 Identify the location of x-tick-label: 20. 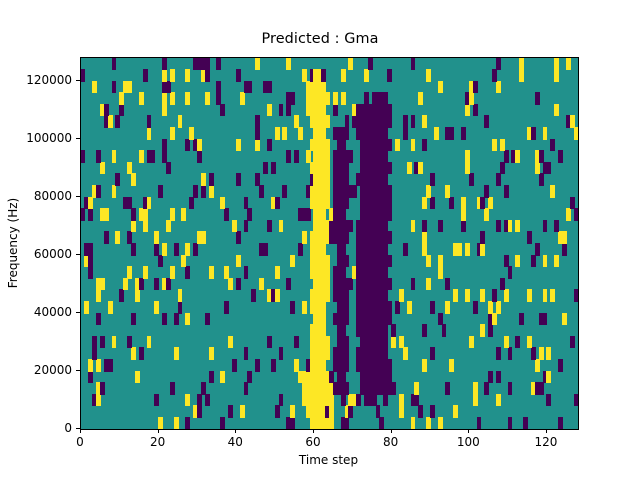
(158, 442).